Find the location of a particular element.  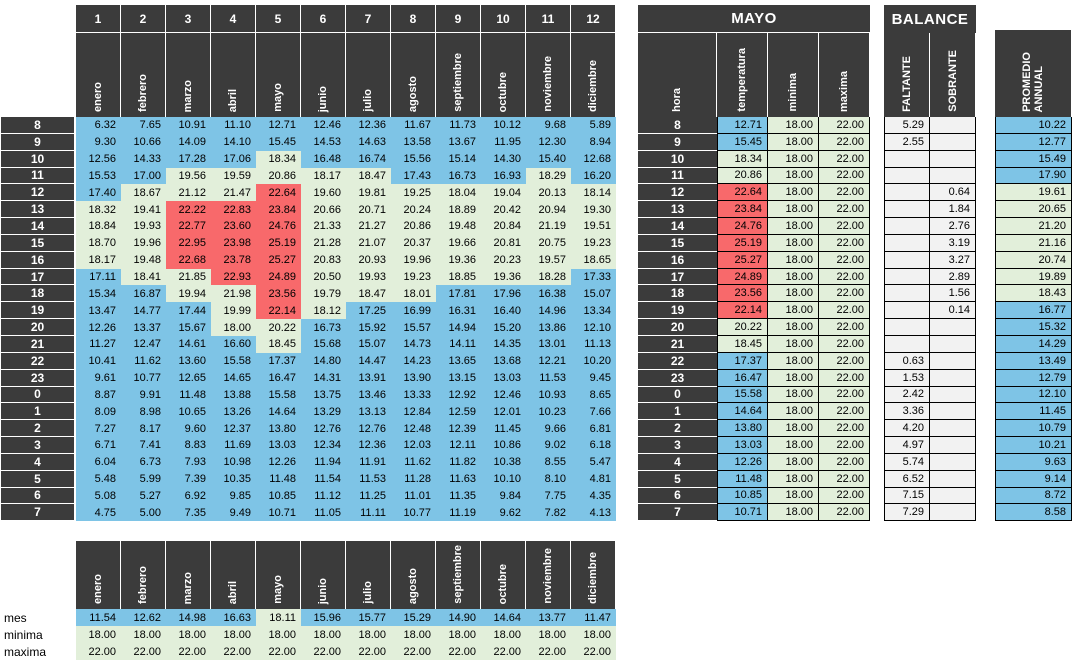

temperature-cell: 12.76 is located at coordinates (323, 429).